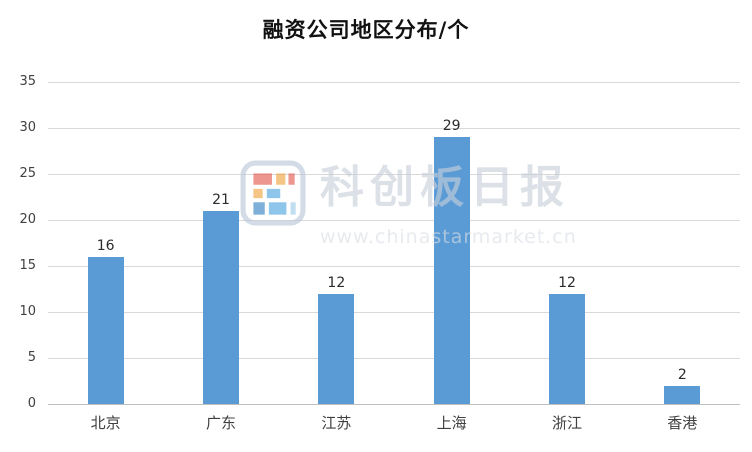 The image size is (752, 452). Describe the element at coordinates (221, 199) in the screenshot. I see `bar-value-label: 21` at that location.